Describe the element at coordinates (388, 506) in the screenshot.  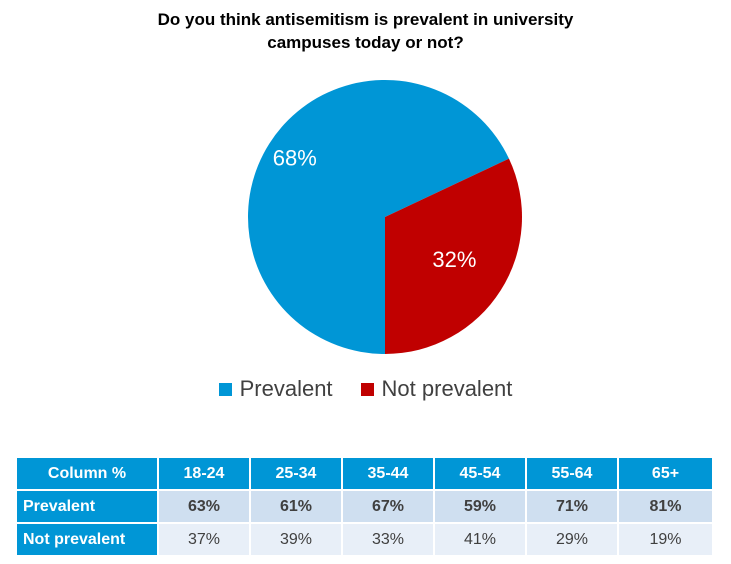
I see `table-cell: 67%` at that location.